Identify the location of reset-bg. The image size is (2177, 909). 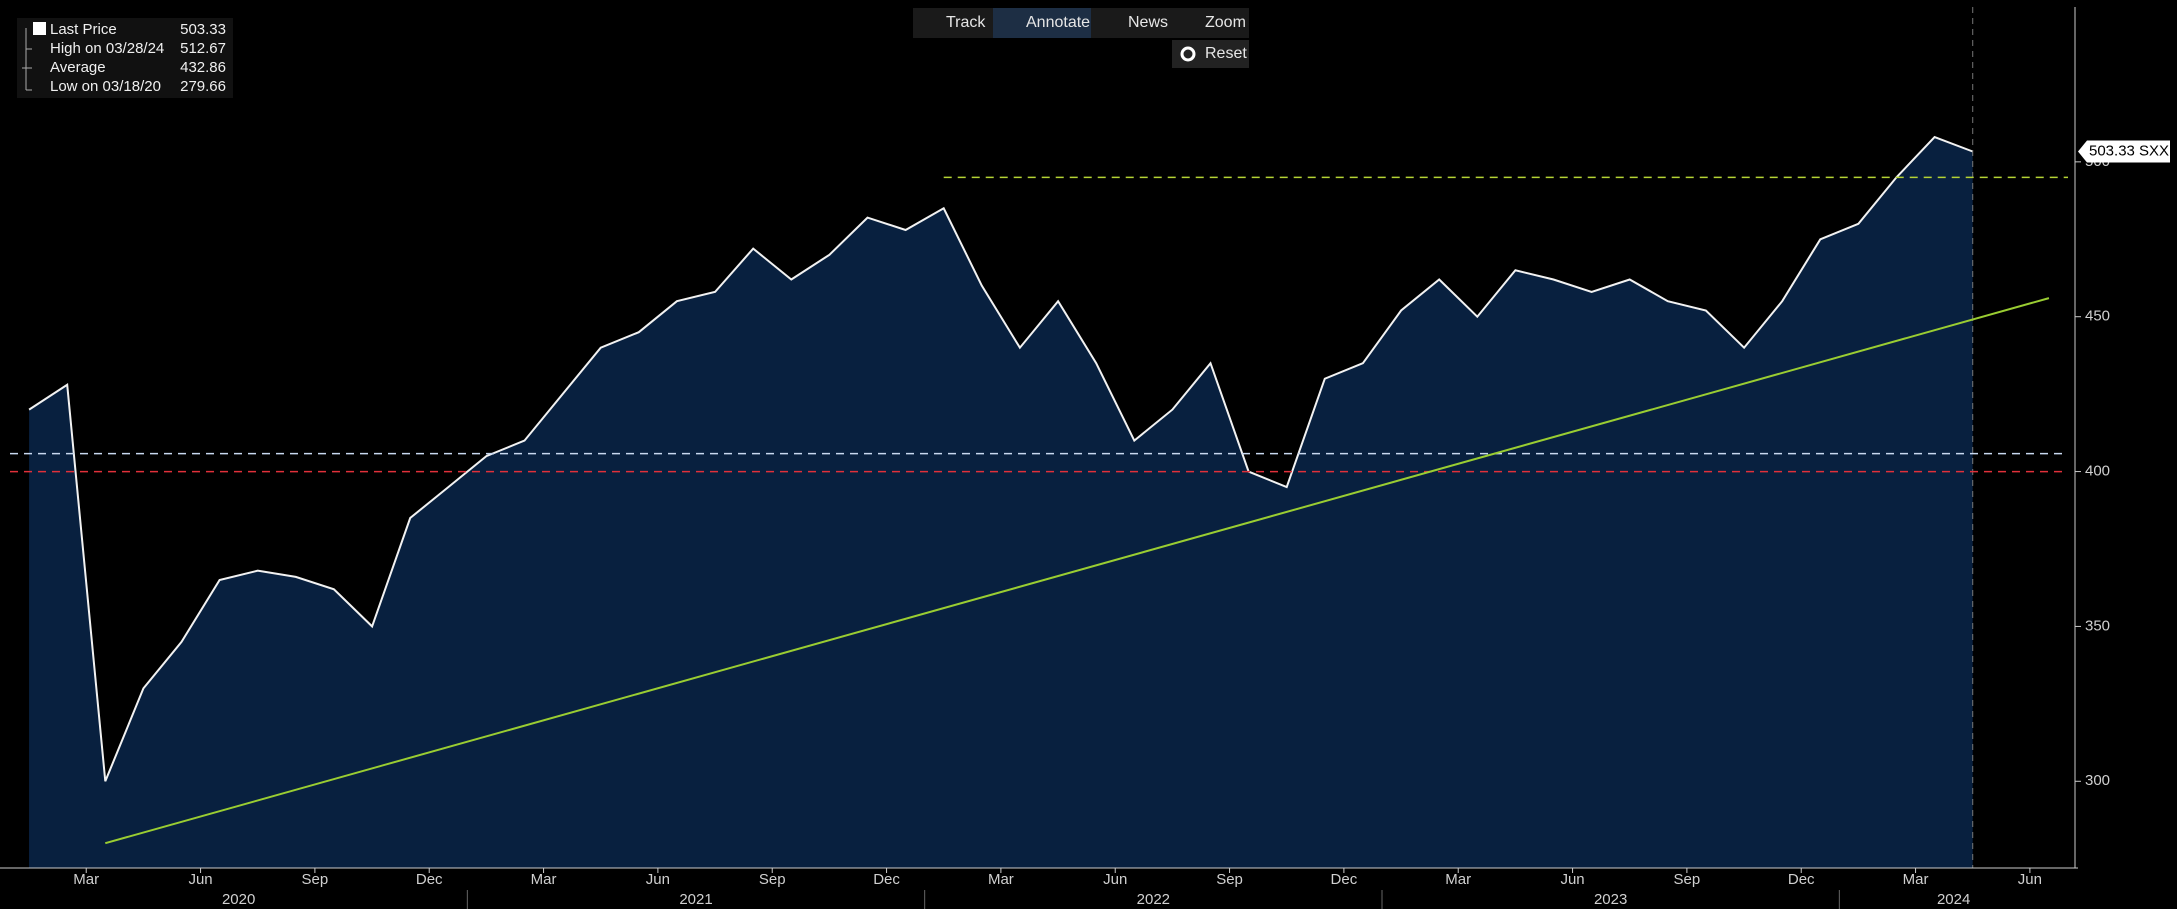
(1210, 54).